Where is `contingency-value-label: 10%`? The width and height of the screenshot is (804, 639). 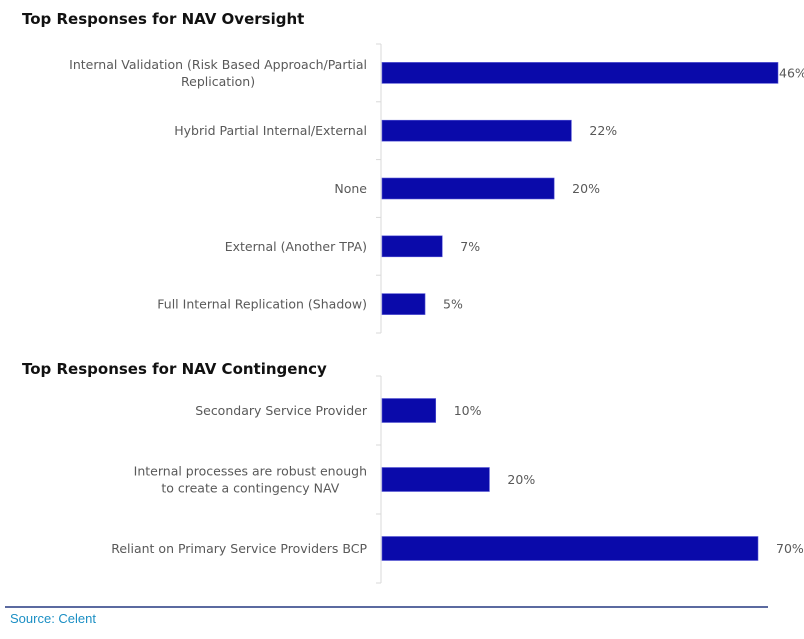
contingency-value-label: 10% is located at coordinates (468, 410).